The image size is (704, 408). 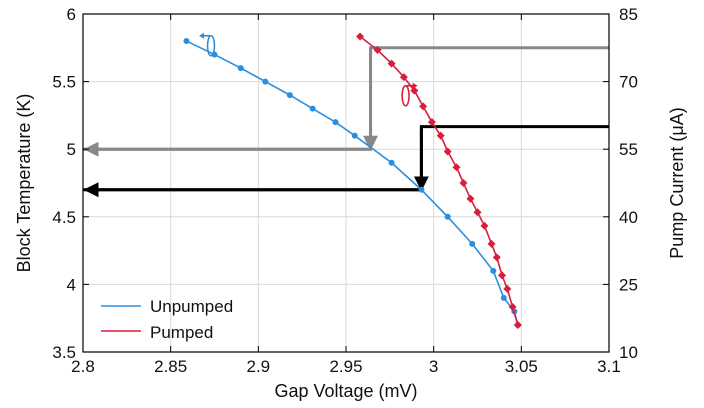 What do you see at coordinates (628, 284) in the screenshot?
I see `y2-tick-label: 25` at bounding box center [628, 284].